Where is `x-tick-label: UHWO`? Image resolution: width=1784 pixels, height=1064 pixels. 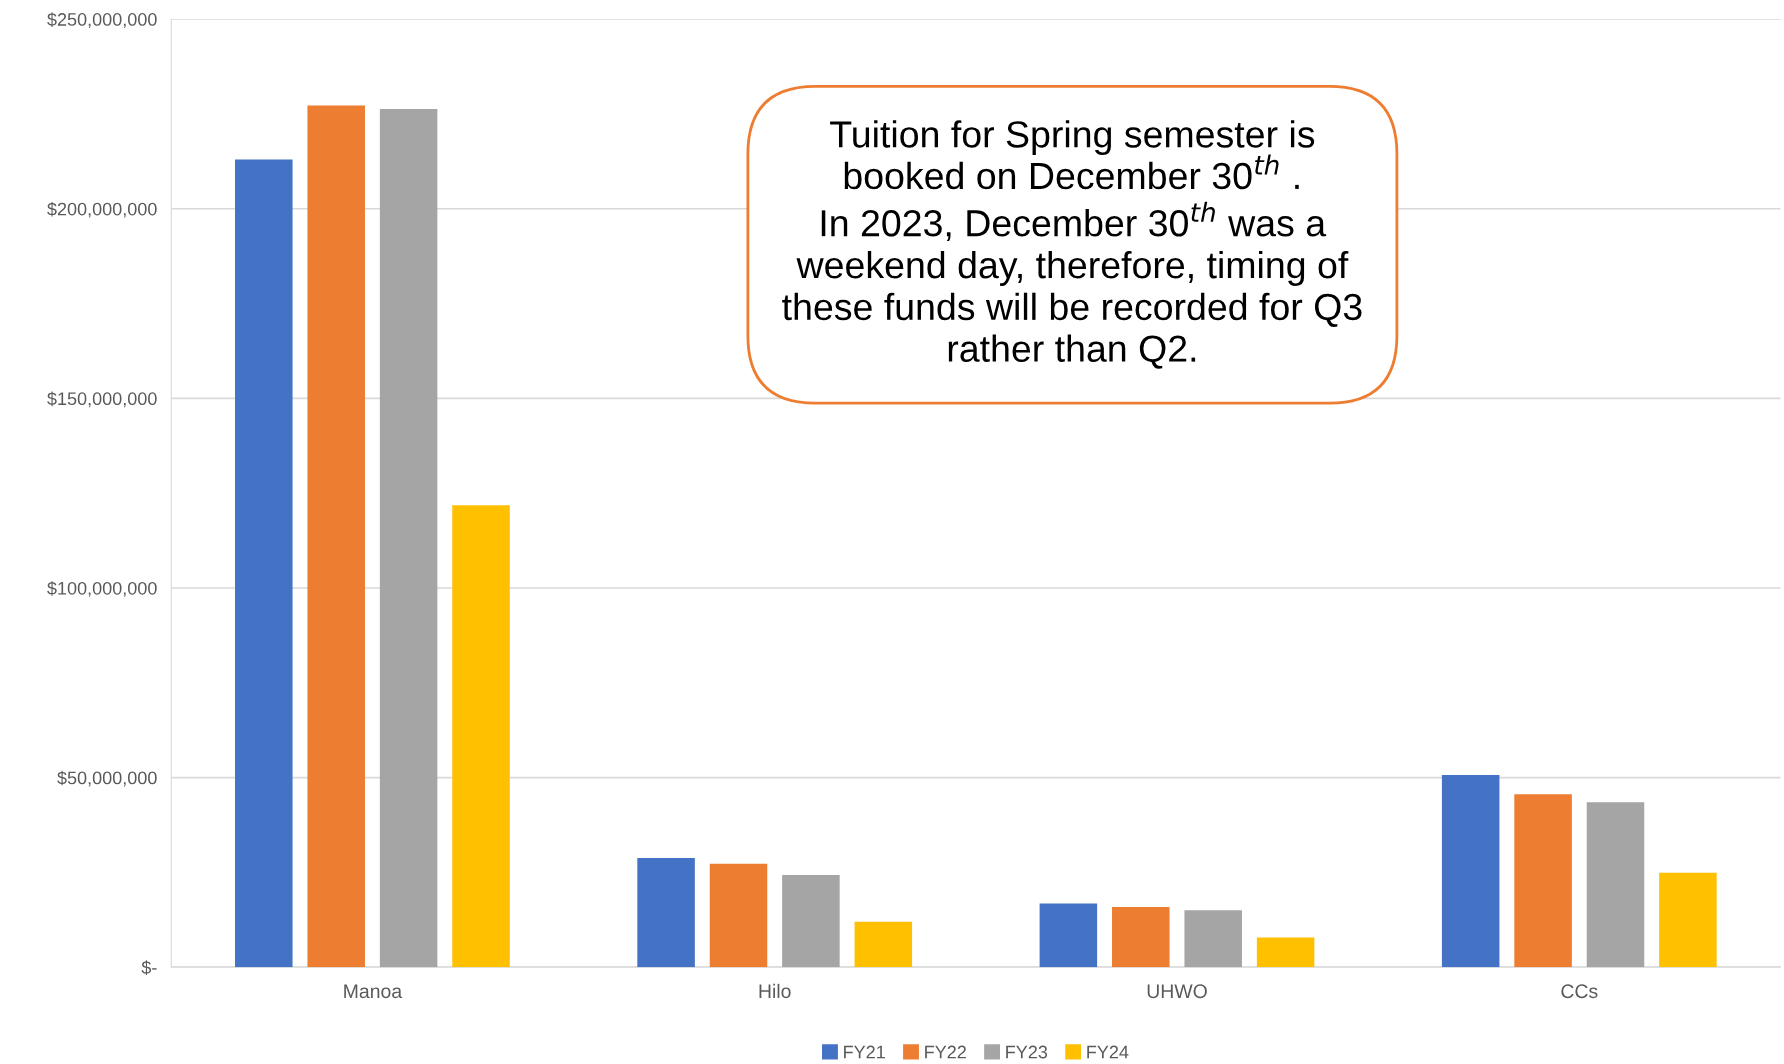
x-tick-label: UHWO is located at coordinates (1177, 991).